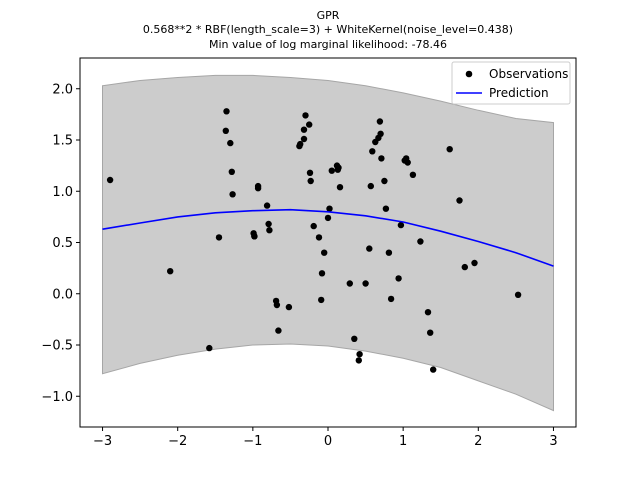  What do you see at coordinates (252, 441) in the screenshot?
I see `x-tick-label: −1` at bounding box center [252, 441].